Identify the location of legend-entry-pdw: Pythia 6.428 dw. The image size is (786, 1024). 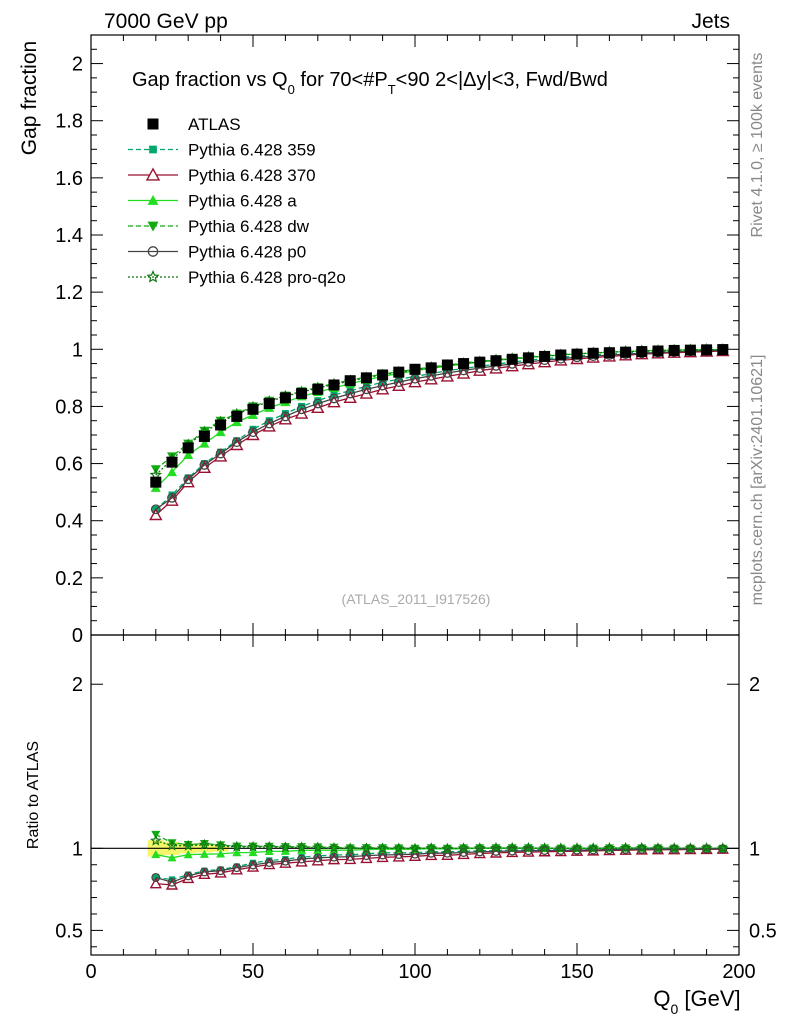
(219, 226).